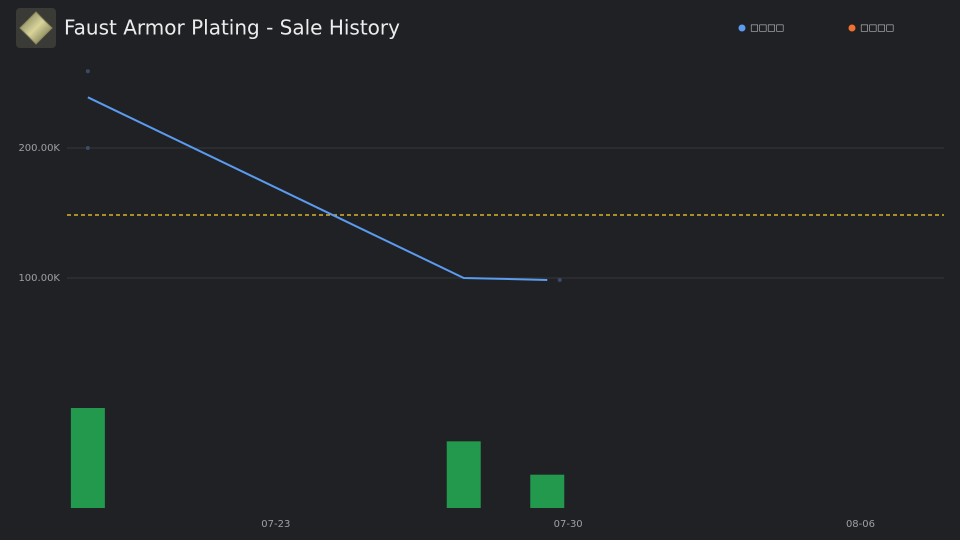  I want to click on chart-title: Faust Armor Plating - Sale History, so click(232, 28).